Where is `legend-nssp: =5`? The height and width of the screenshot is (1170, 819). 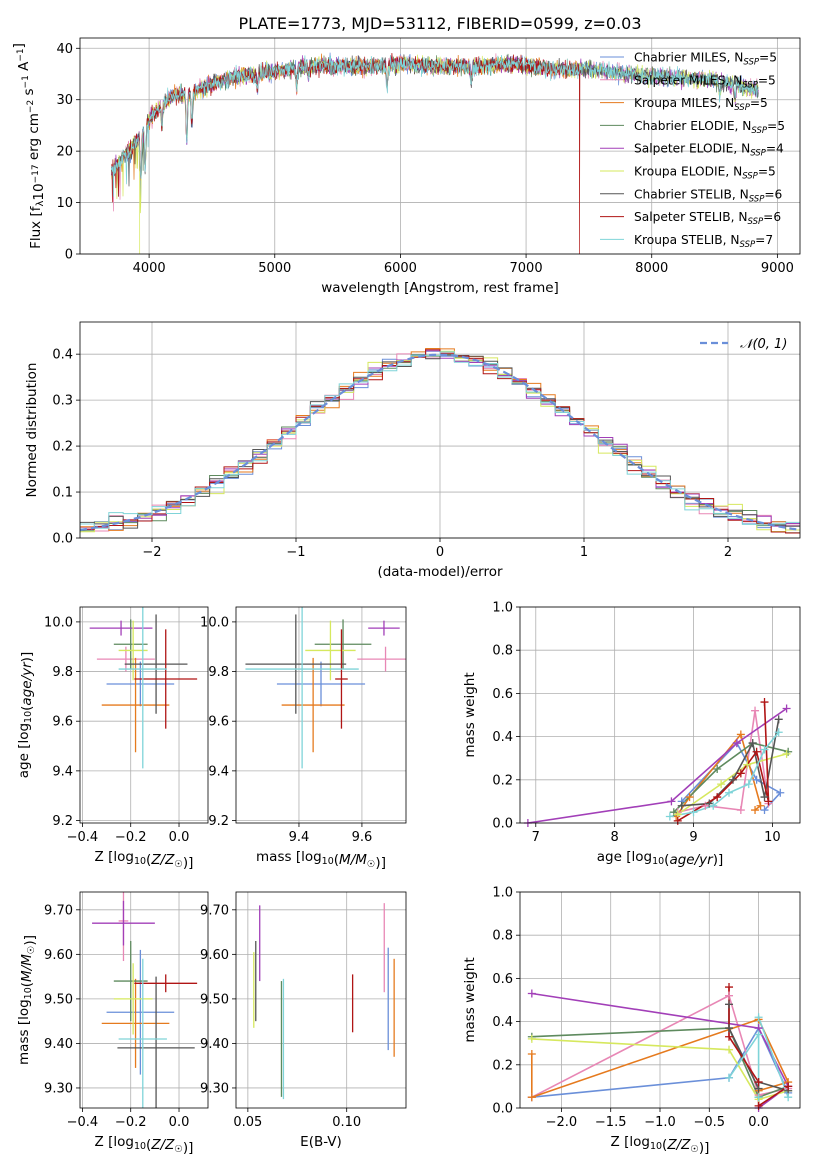
legend-nssp: =5 is located at coordinates (759, 103).